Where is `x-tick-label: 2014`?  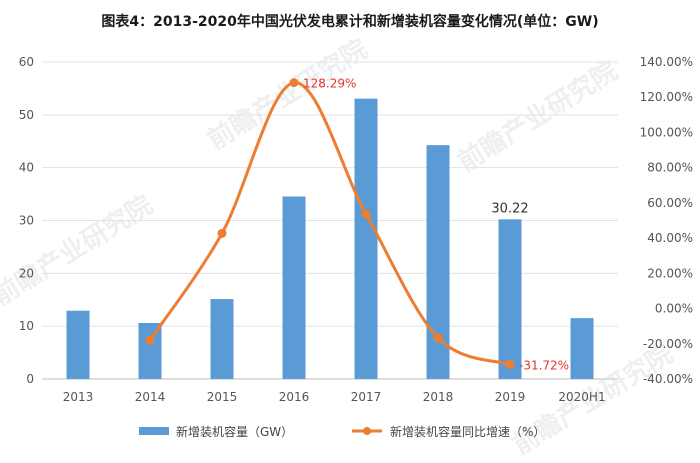 x-tick-label: 2014 is located at coordinates (150, 397).